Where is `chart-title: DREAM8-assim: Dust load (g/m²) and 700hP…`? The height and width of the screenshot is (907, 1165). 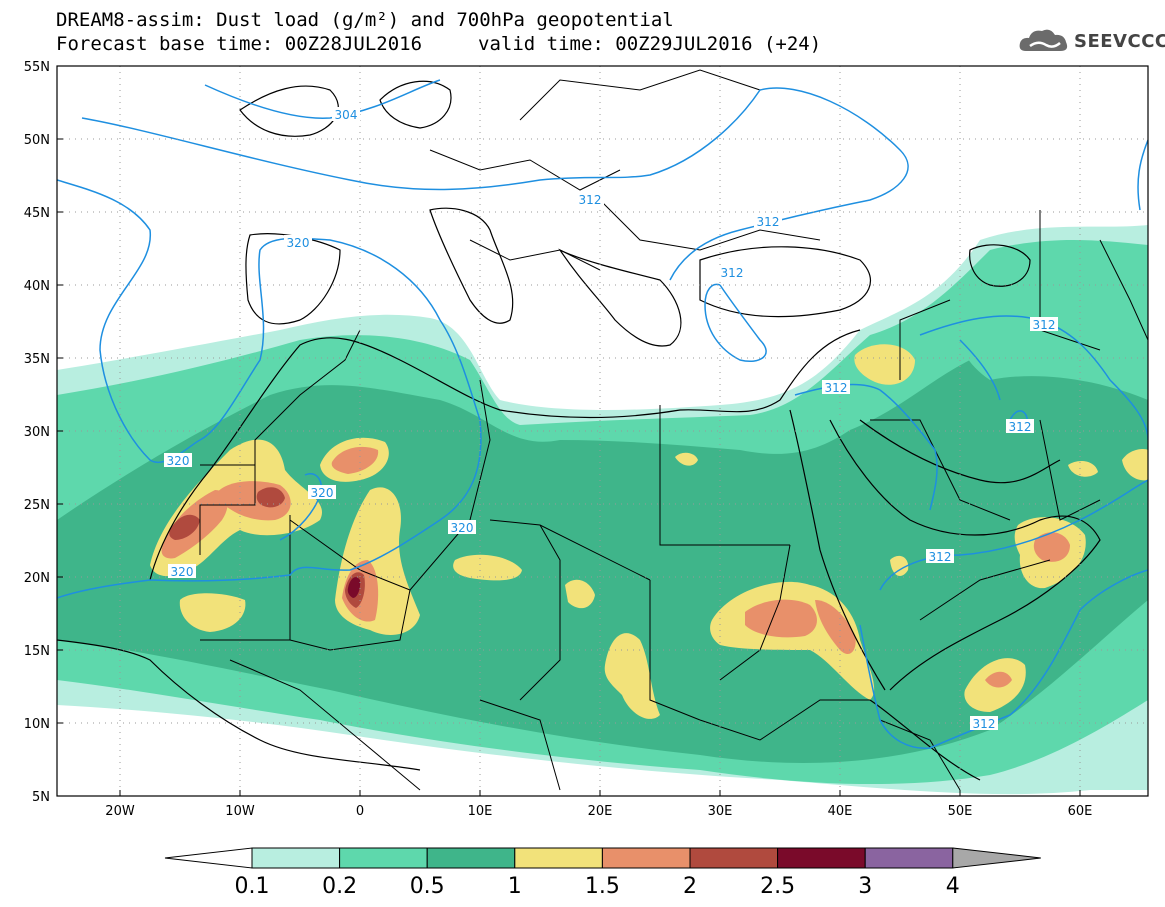
chart-title: DREAM8-assim: Dust load (g/m²) and 700hP… is located at coordinates (365, 20).